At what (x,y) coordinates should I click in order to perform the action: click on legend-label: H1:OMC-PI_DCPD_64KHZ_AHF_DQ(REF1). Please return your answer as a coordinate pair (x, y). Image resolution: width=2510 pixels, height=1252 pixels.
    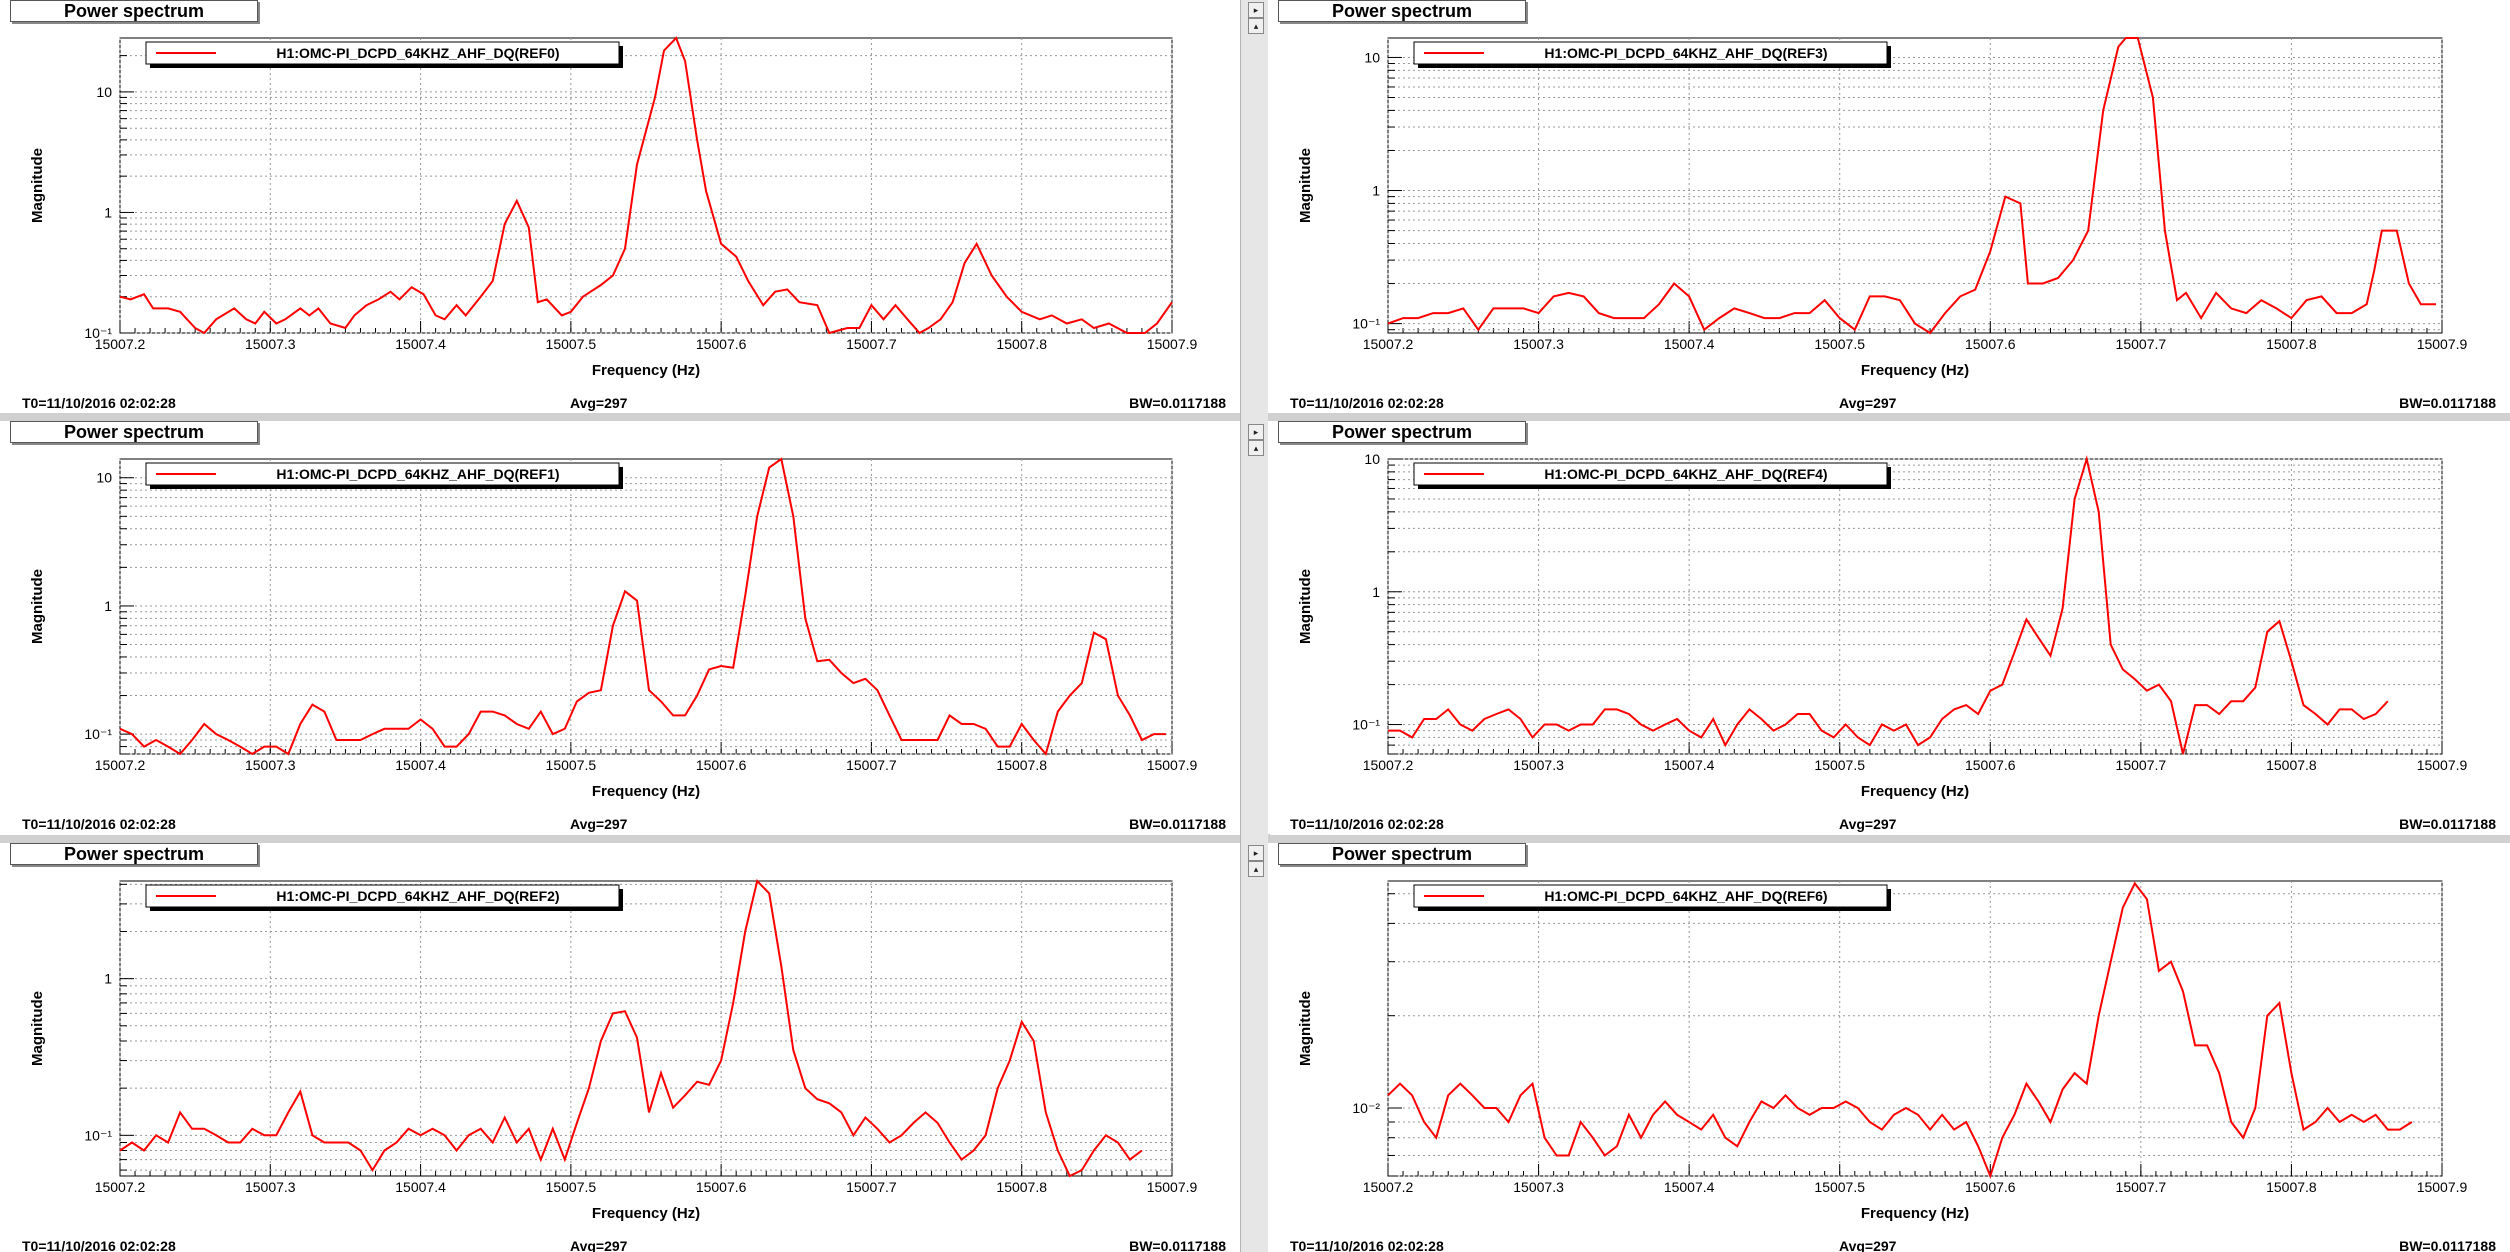
    Looking at the image, I should click on (417, 474).